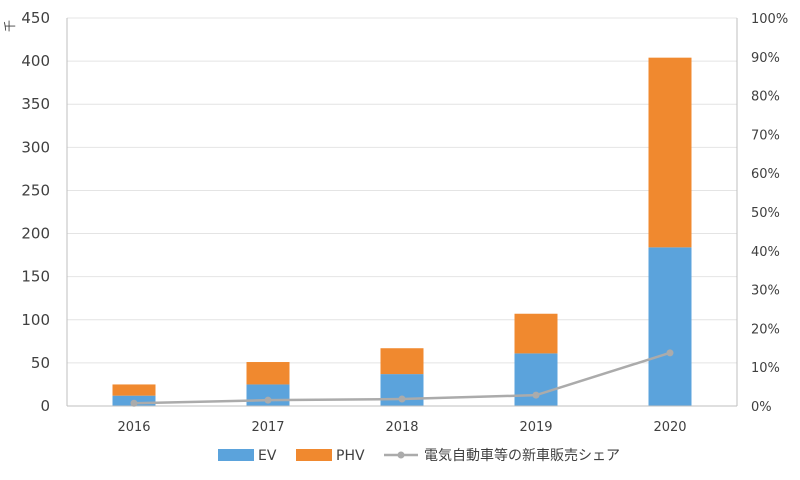  What do you see at coordinates (761, 407) in the screenshot?
I see `right-tick-label: 0%` at bounding box center [761, 407].